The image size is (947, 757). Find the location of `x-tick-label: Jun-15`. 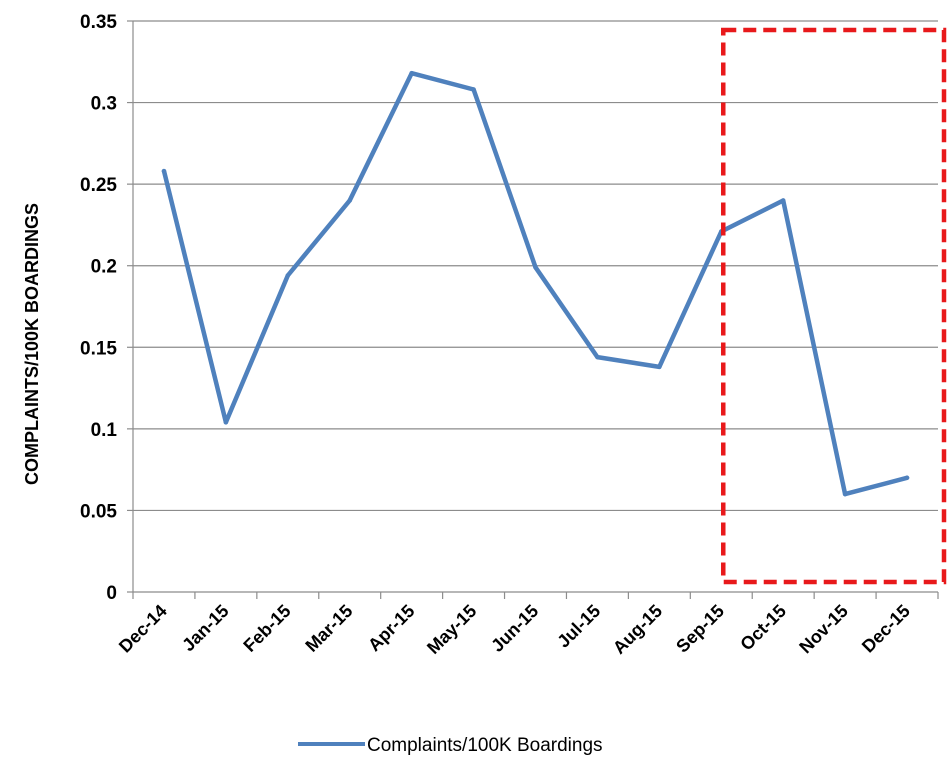

x-tick-label: Jun-15 is located at coordinates (514, 628).